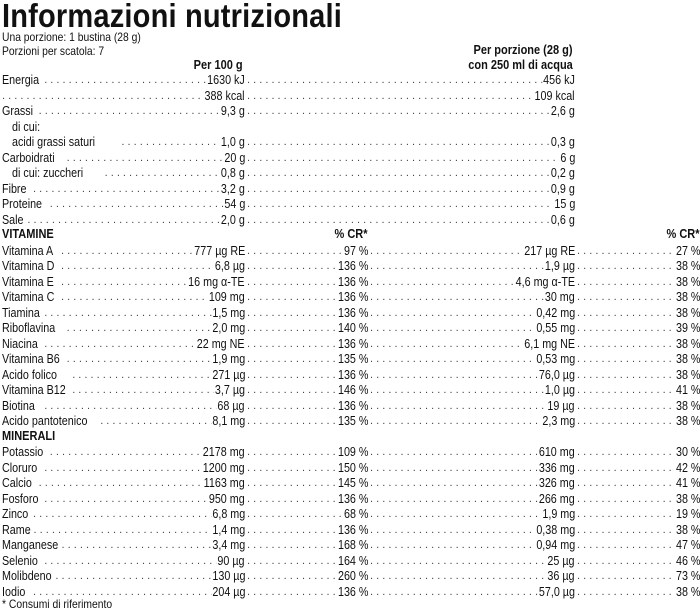 The image size is (700, 613). I want to click on value-per-100g: 68 µg, so click(231, 406).